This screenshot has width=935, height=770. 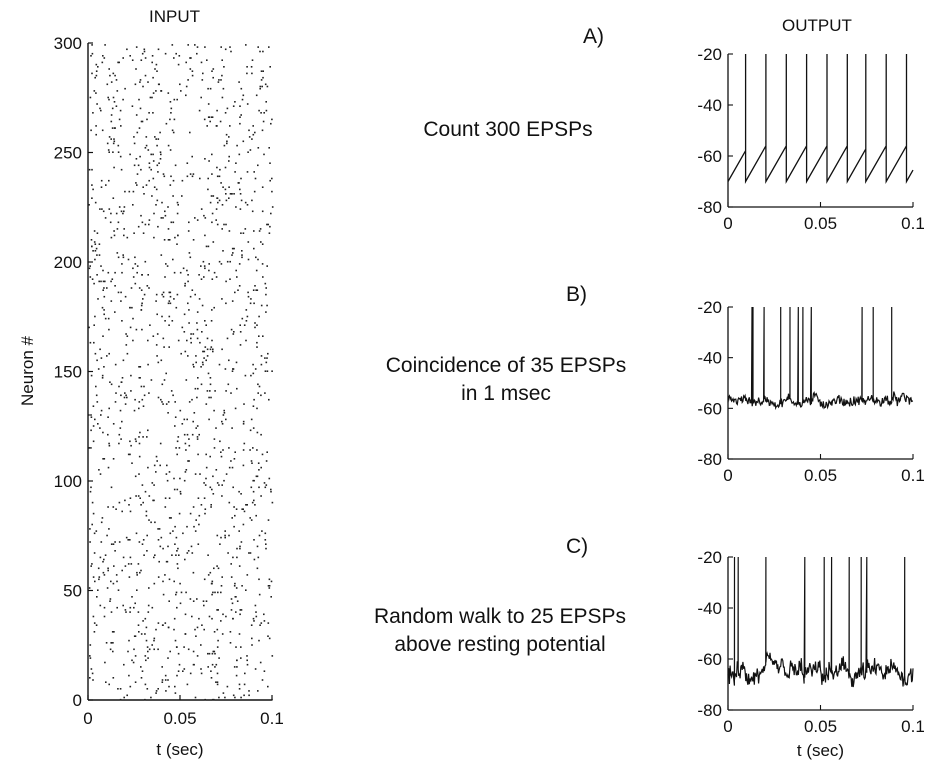 I want to click on panel-b-y-tick-label-0: -20, so click(x=709, y=307).